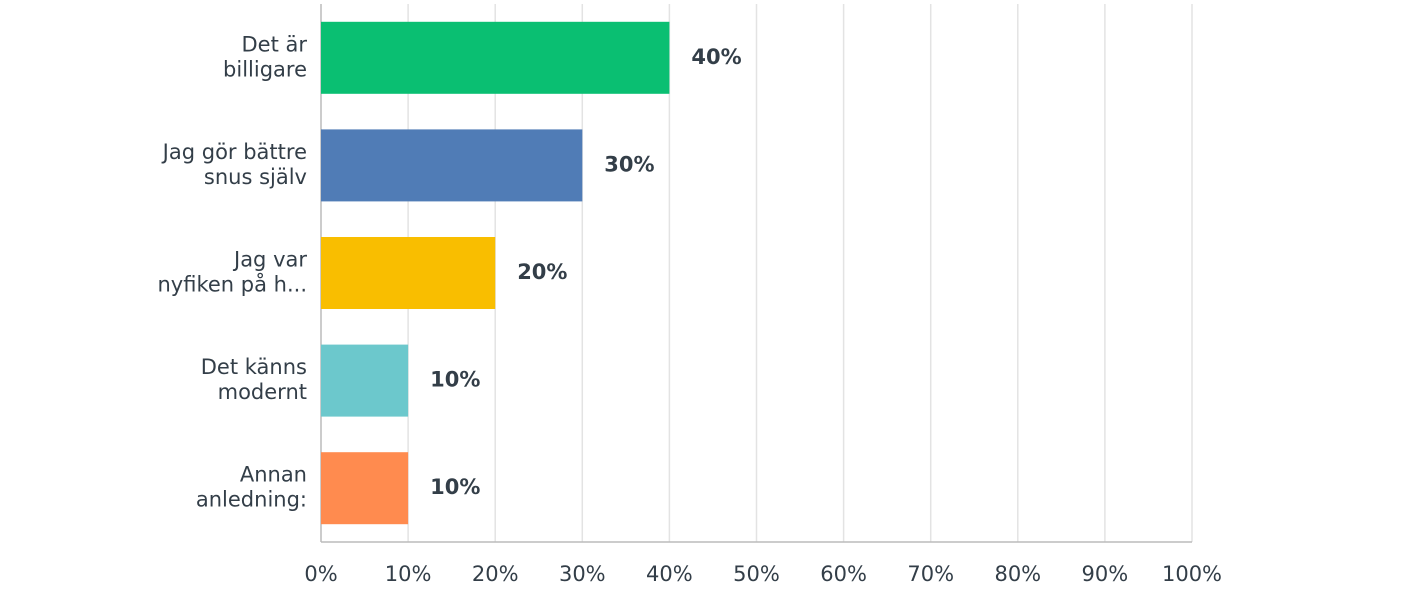 This screenshot has height=600, width=1420. What do you see at coordinates (273, 475) in the screenshot?
I see `y-tick-label: Annan` at bounding box center [273, 475].